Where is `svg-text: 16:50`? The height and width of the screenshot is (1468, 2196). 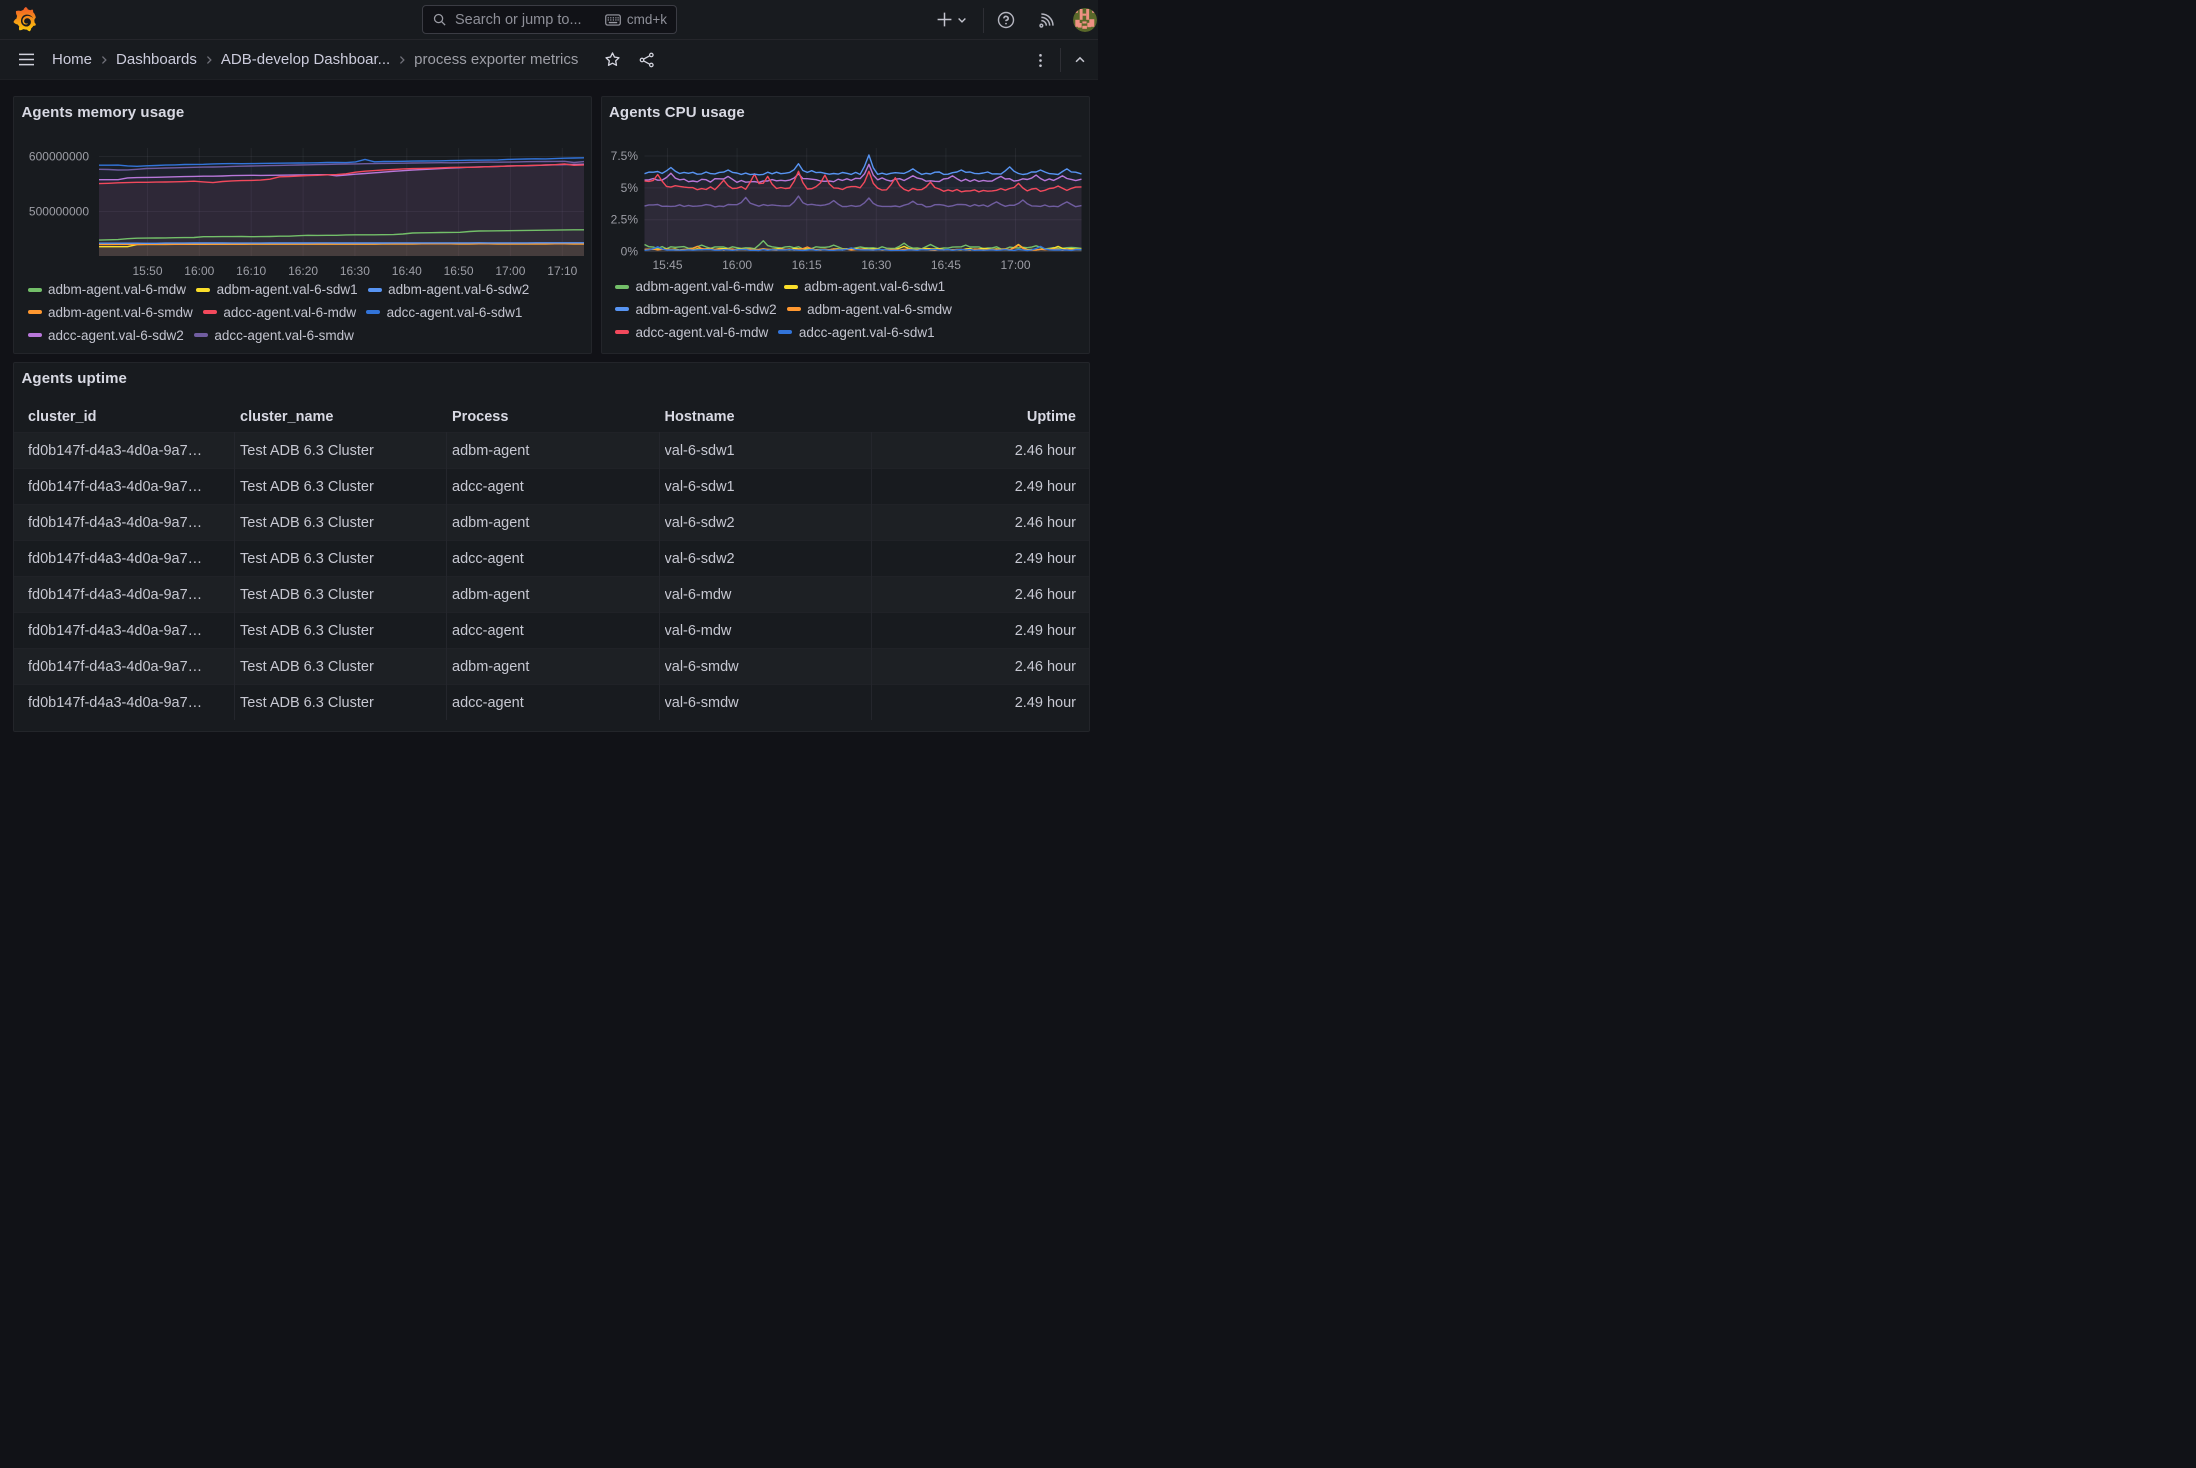
svg-text: 16:50 is located at coordinates (459, 271).